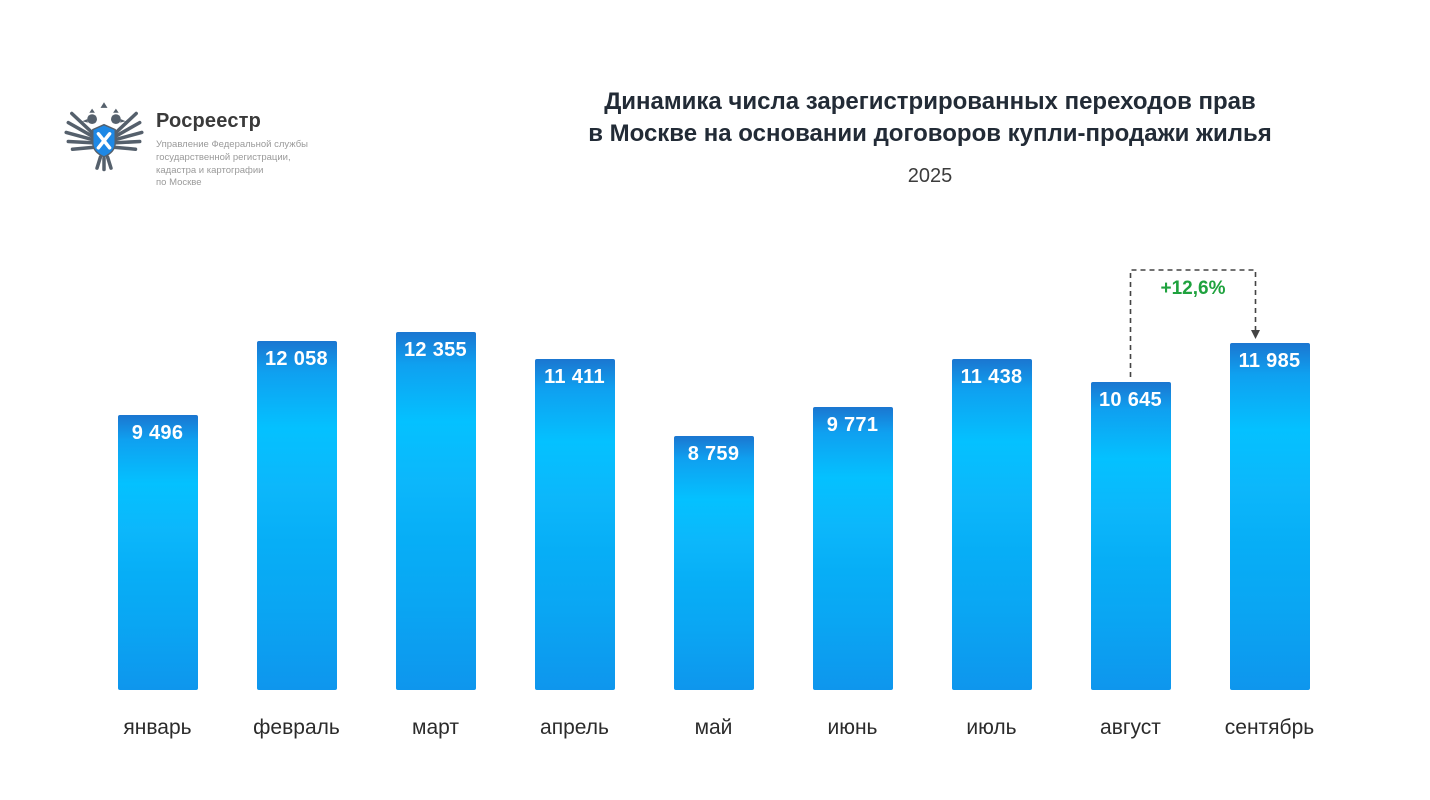 The width and height of the screenshot is (1430, 800). Describe the element at coordinates (1130, 400) in the screenshot. I see `bar-value-label: 10 645` at that location.